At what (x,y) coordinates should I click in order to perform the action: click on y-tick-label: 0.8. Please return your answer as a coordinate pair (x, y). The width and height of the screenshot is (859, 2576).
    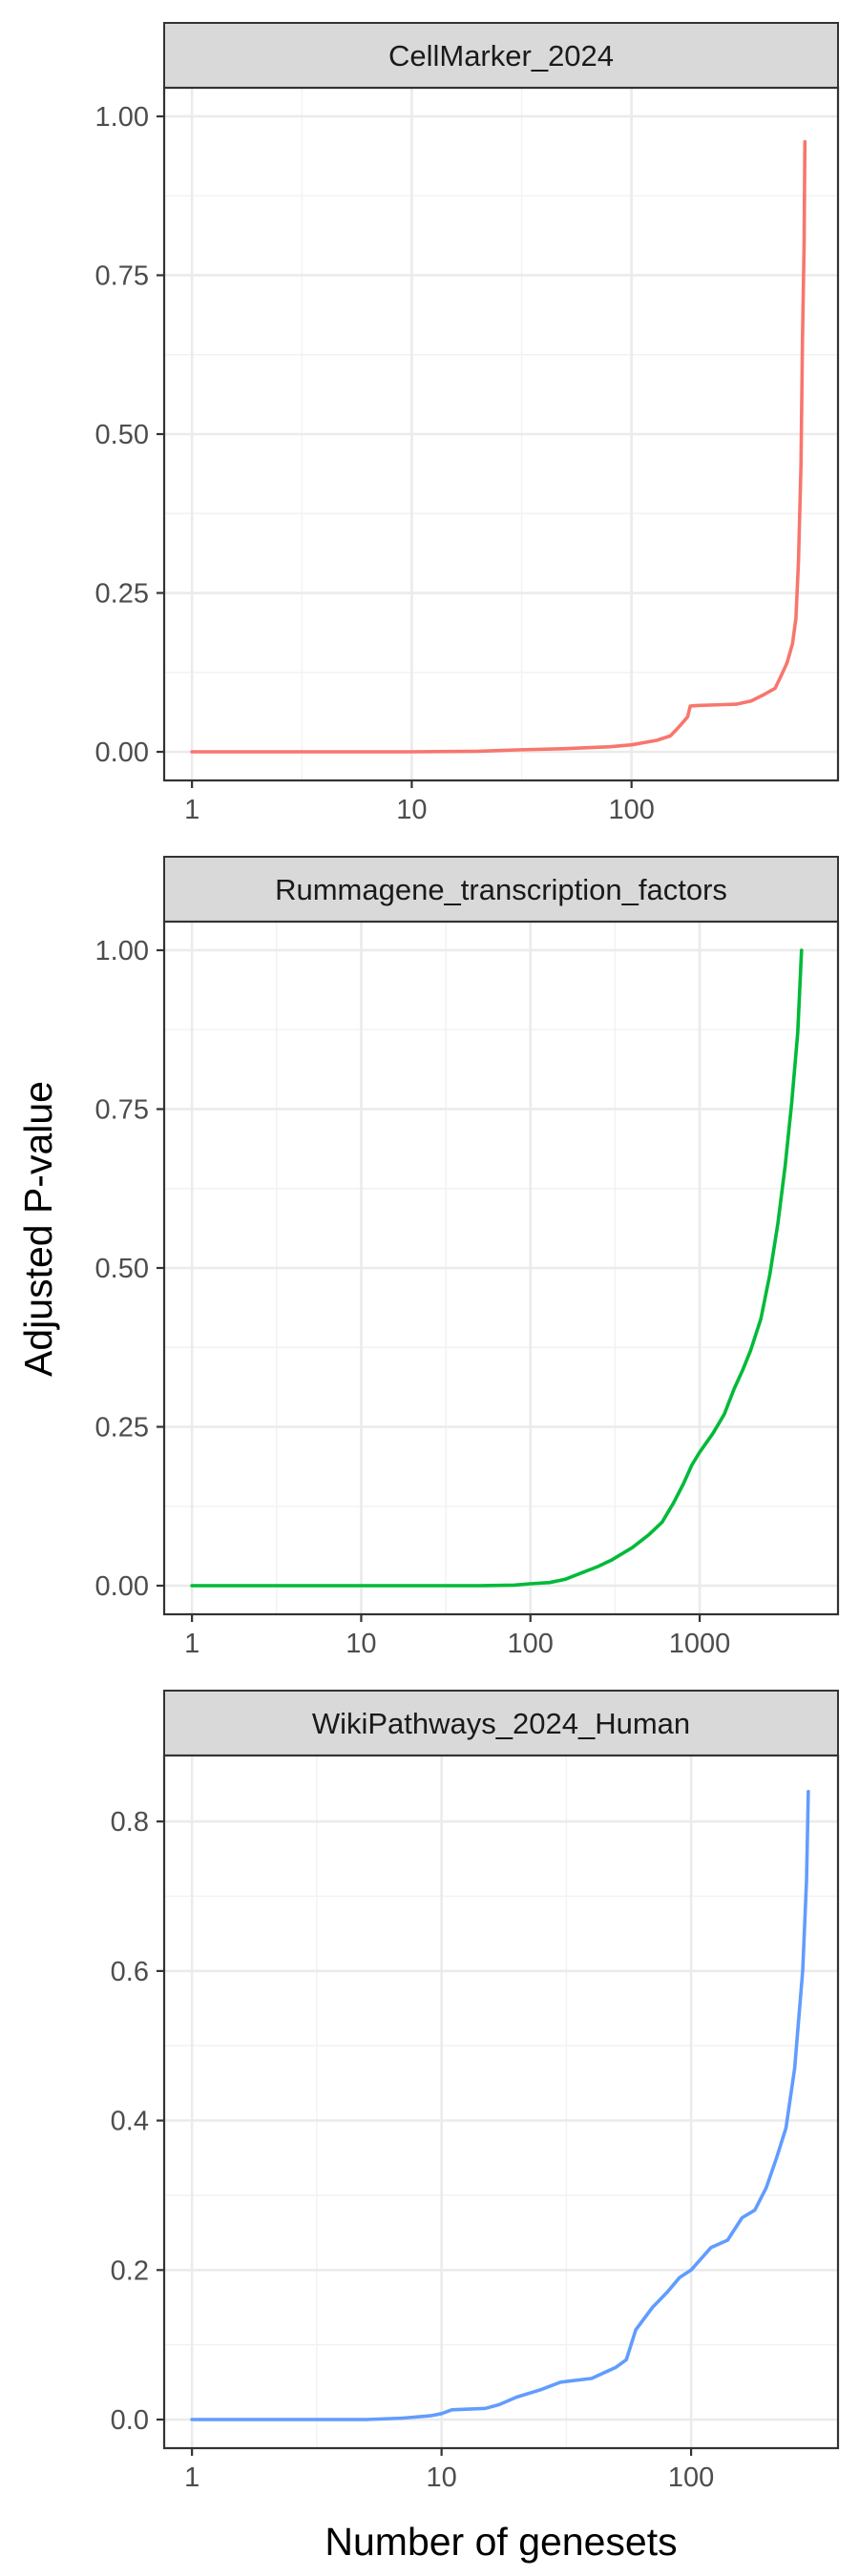
    Looking at the image, I should click on (130, 1822).